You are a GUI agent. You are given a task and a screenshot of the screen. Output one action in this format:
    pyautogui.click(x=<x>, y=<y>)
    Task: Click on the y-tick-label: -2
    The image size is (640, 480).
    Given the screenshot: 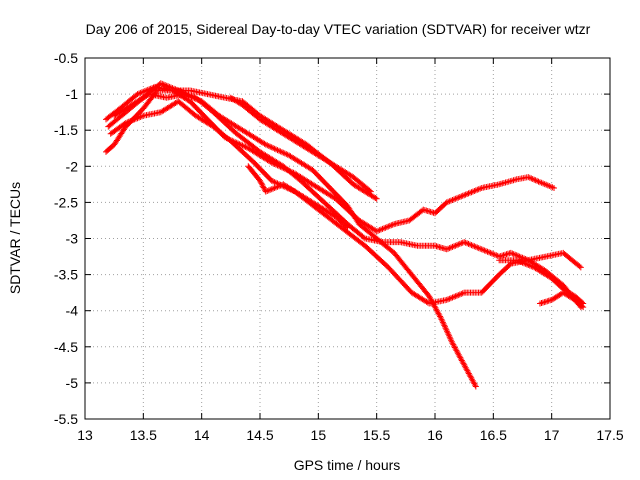 What is the action you would take?
    pyautogui.click(x=72, y=166)
    